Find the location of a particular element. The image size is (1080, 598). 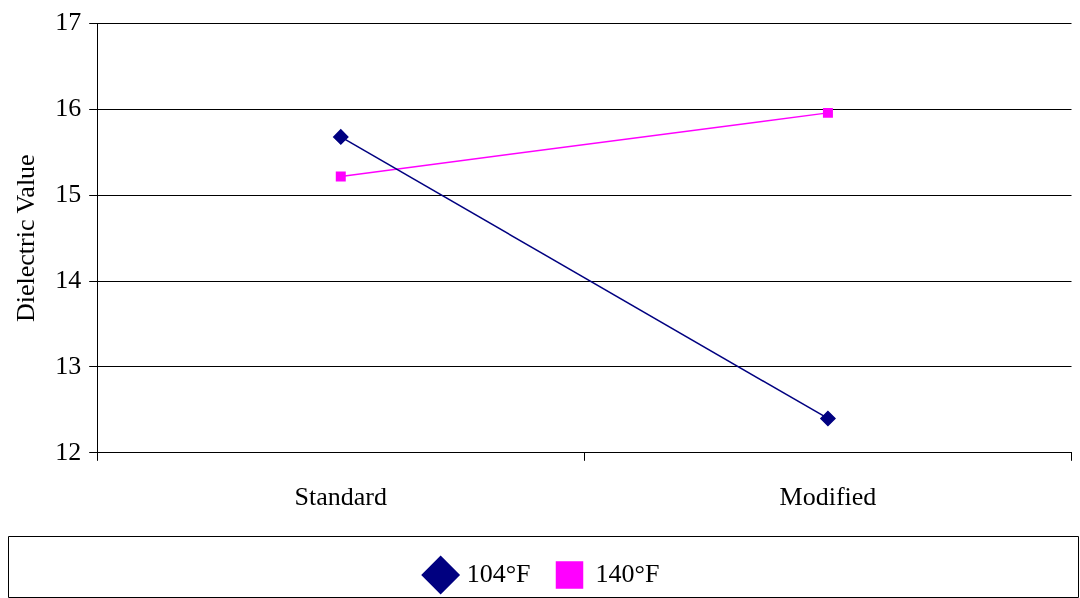

y-axis-title: Dielectric Value is located at coordinates (26, 238).